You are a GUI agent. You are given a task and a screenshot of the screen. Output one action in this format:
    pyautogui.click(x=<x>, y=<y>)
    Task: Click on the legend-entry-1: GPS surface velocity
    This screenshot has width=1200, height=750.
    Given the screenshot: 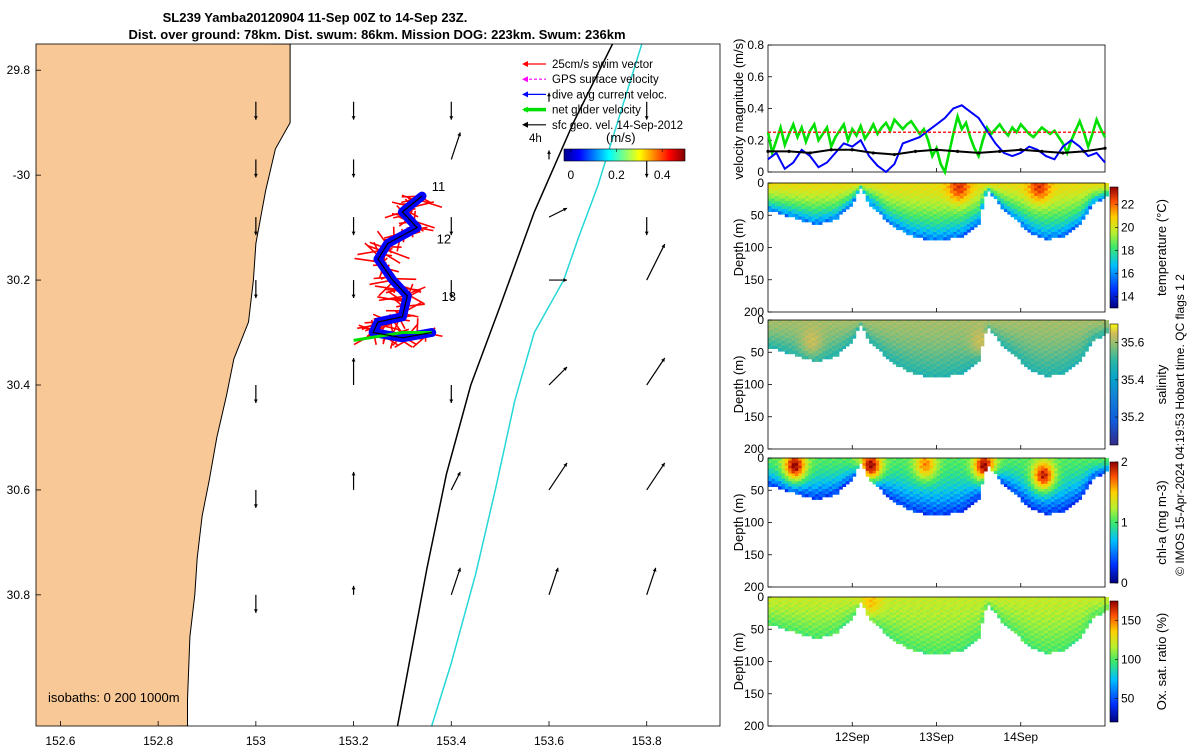 What is the action you would take?
    pyautogui.click(x=590, y=80)
    